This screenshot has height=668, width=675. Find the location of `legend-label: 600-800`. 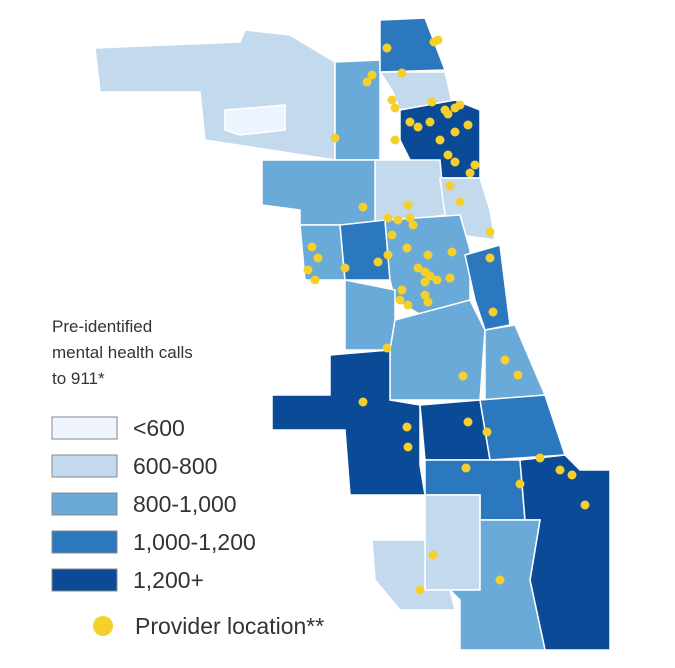

legend-label: 600-800 is located at coordinates (175, 466).